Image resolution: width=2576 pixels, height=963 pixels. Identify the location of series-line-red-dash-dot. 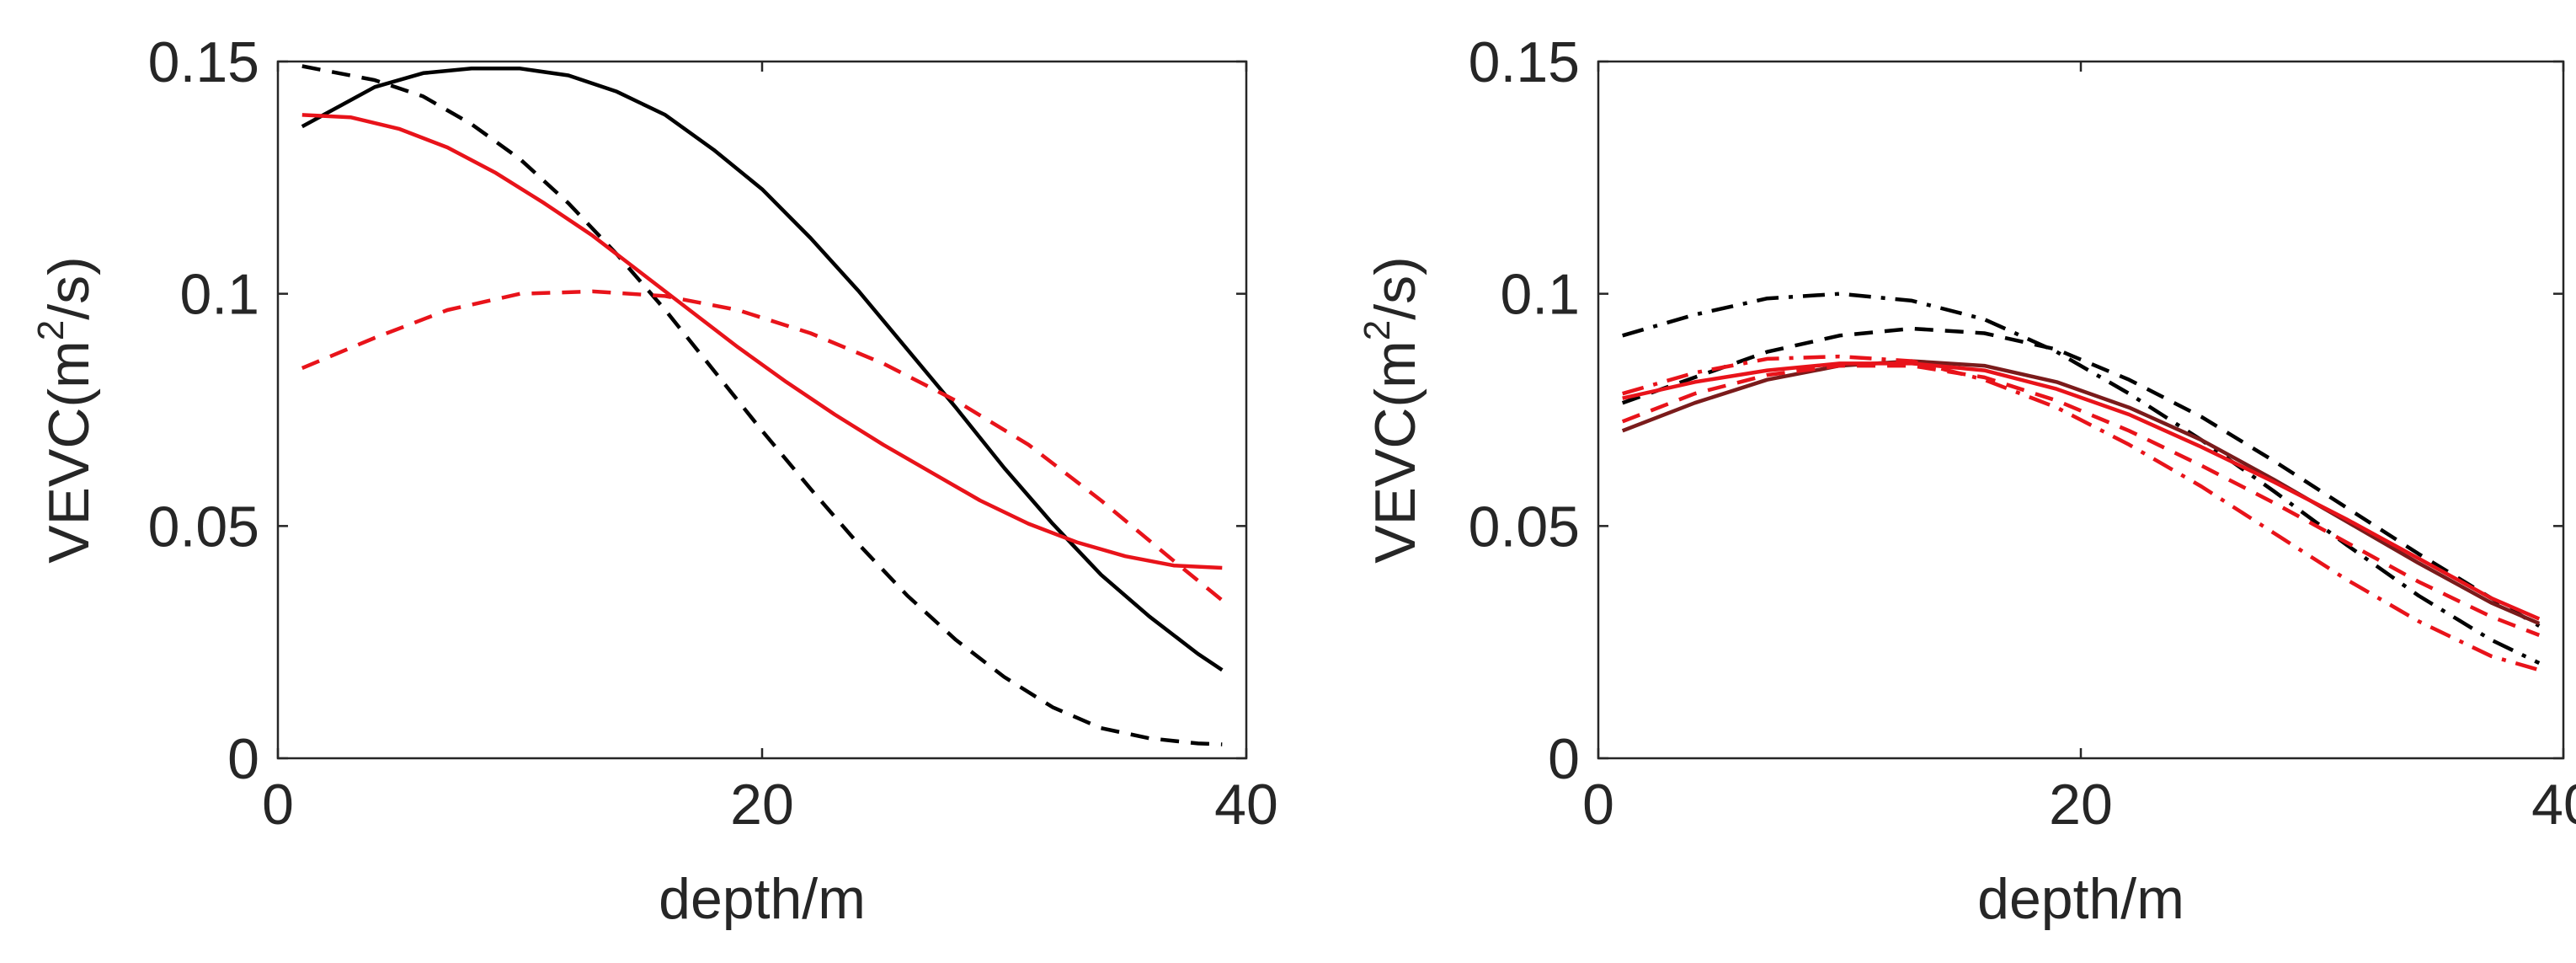
(2081, 513).